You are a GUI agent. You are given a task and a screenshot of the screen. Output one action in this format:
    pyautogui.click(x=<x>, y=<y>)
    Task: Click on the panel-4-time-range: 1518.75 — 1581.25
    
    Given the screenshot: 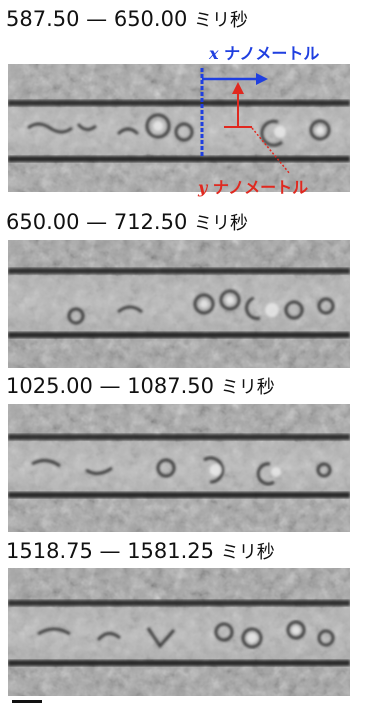 What is the action you would take?
    pyautogui.click(x=110, y=551)
    